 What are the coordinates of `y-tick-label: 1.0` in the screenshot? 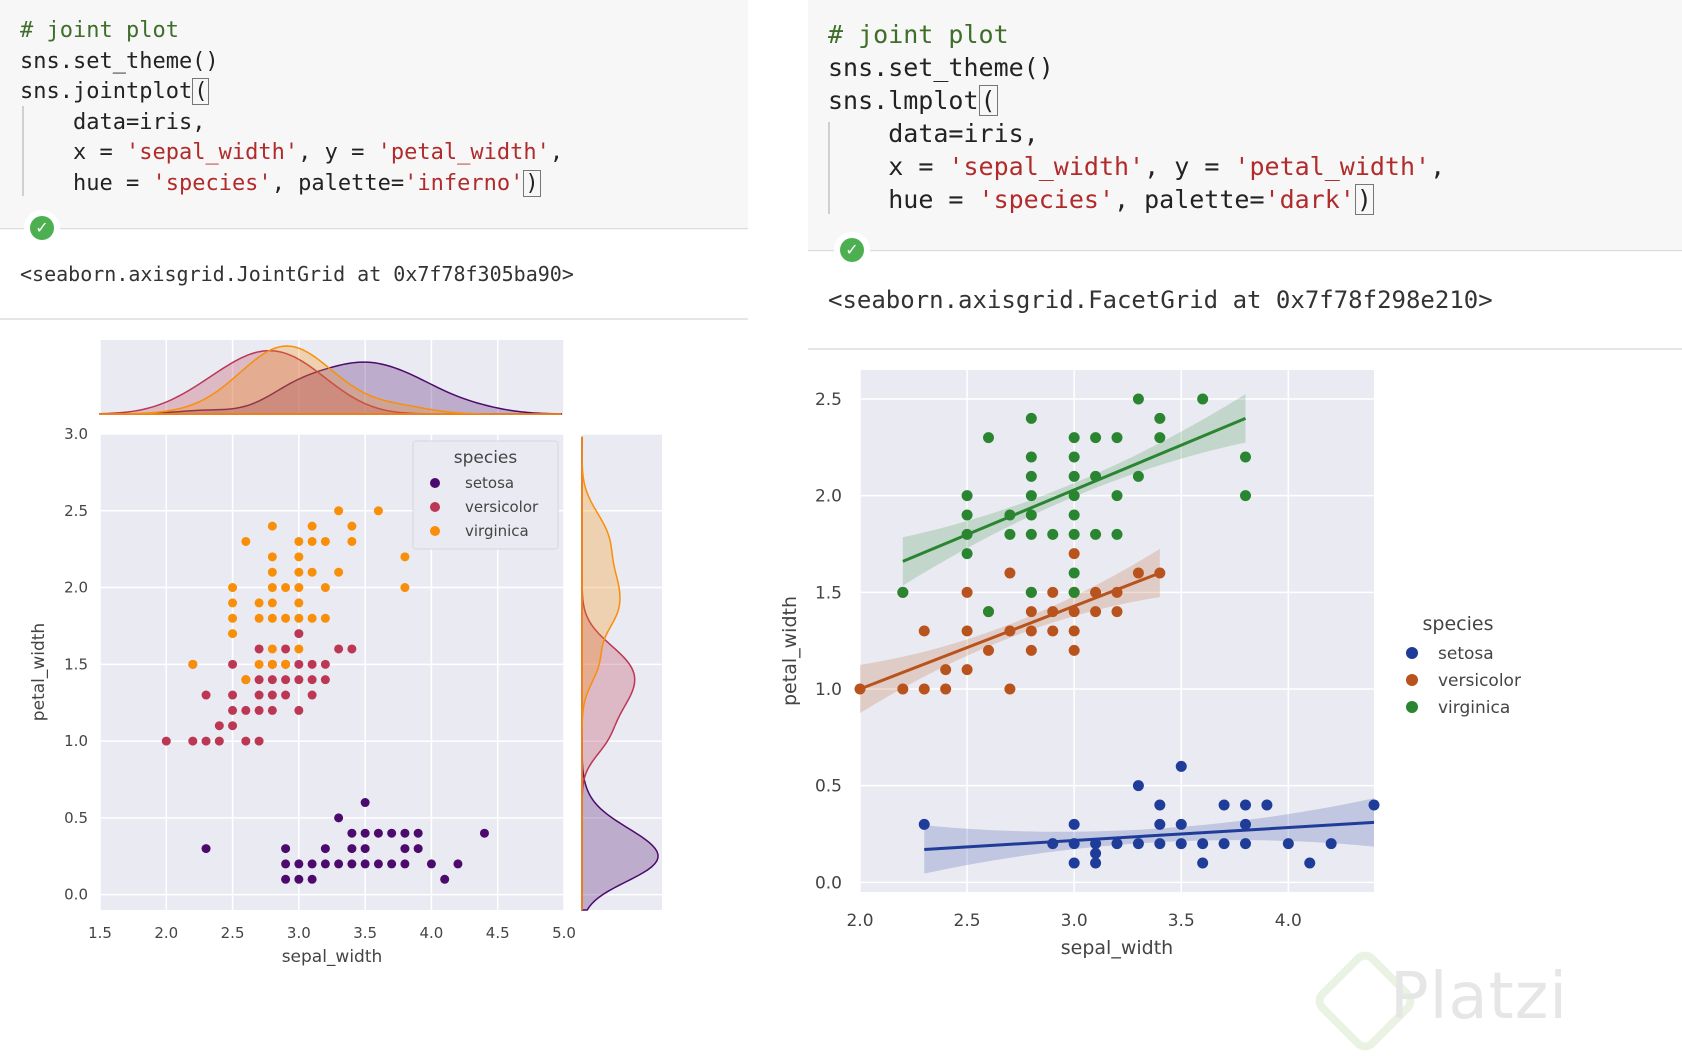 It's located at (76, 741).